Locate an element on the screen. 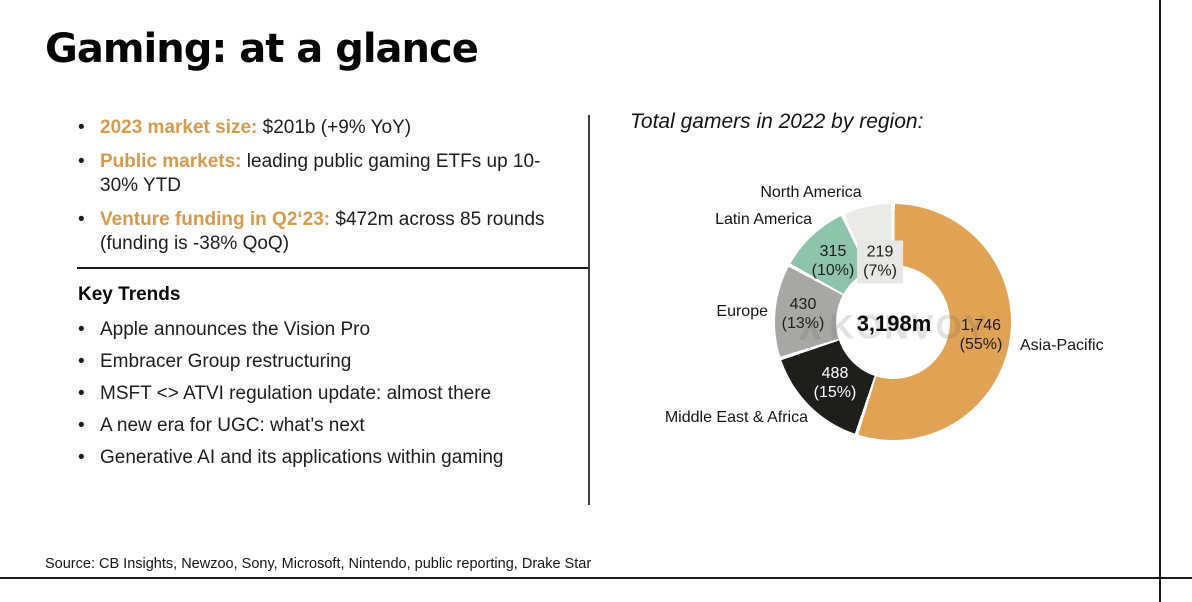 This screenshot has width=1192, height=602. trend-text: Embracer Group restructuring is located at coordinates (226, 361).